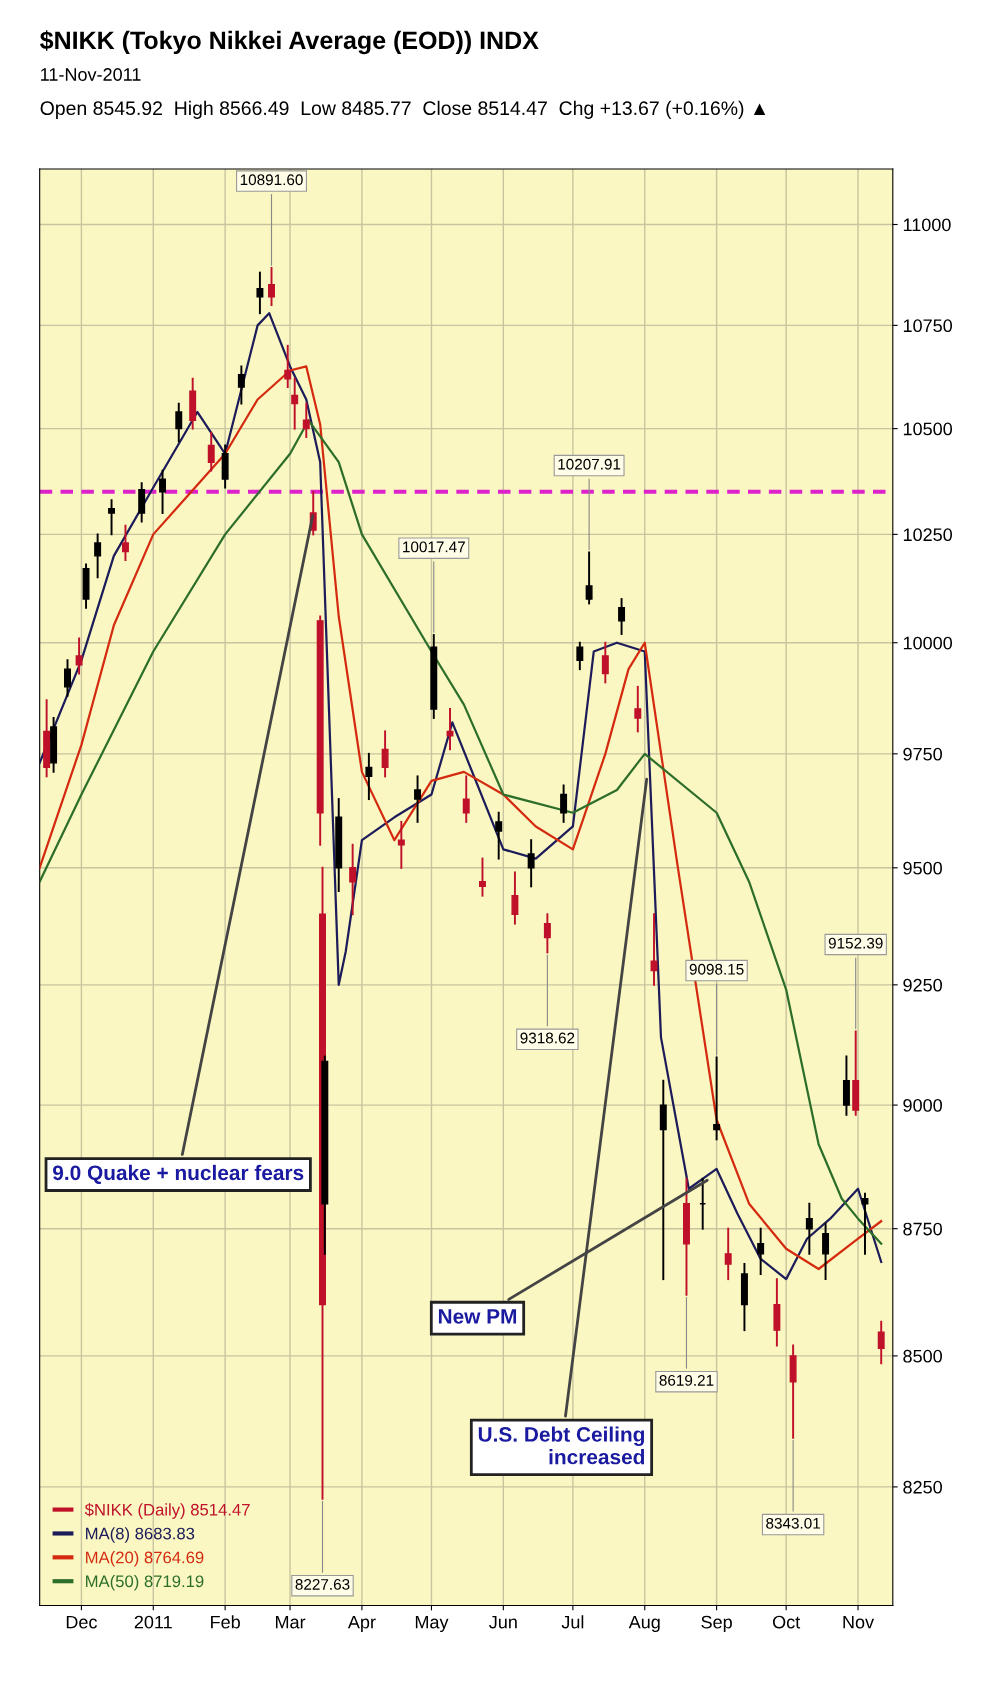  I want to click on x-tick-label: Jun, so click(503, 1622).